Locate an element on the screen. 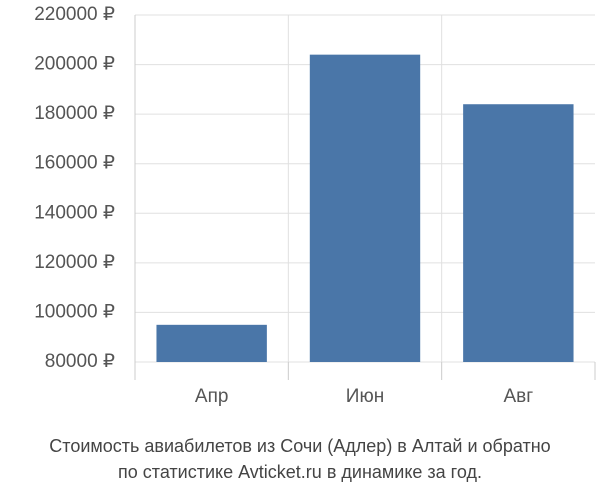  y-tick-label: 160000 ₽ is located at coordinates (74, 163).